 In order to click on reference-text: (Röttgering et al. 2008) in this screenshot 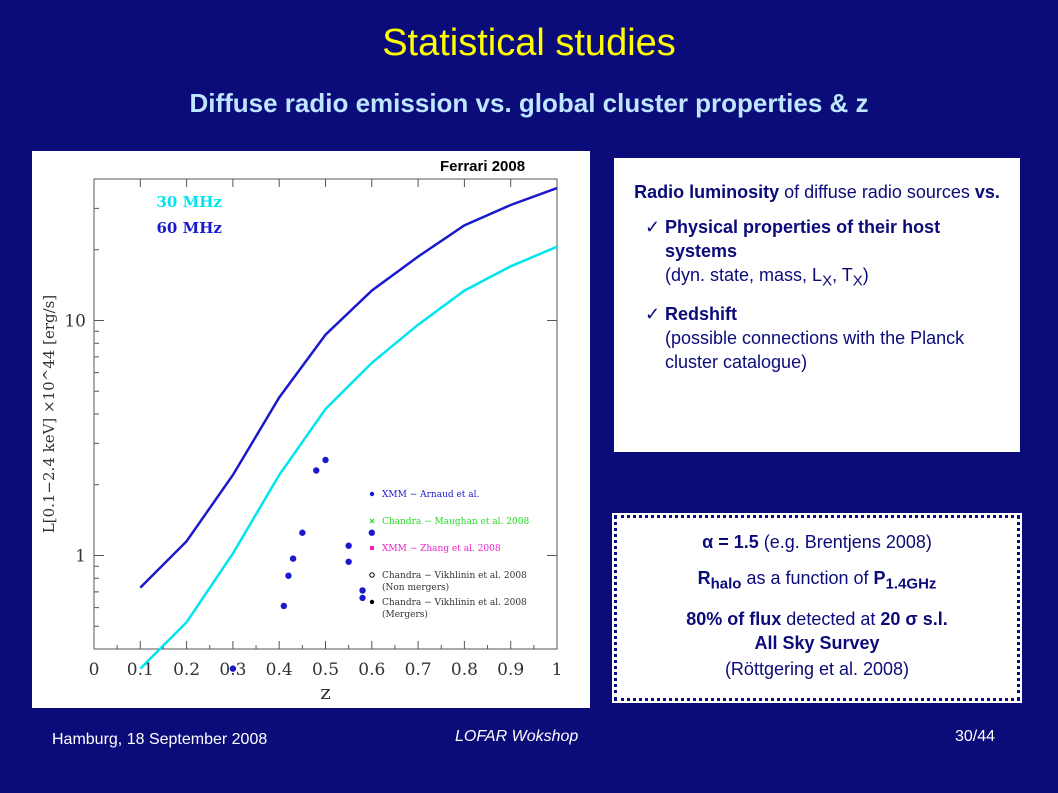, I will do `click(817, 668)`.